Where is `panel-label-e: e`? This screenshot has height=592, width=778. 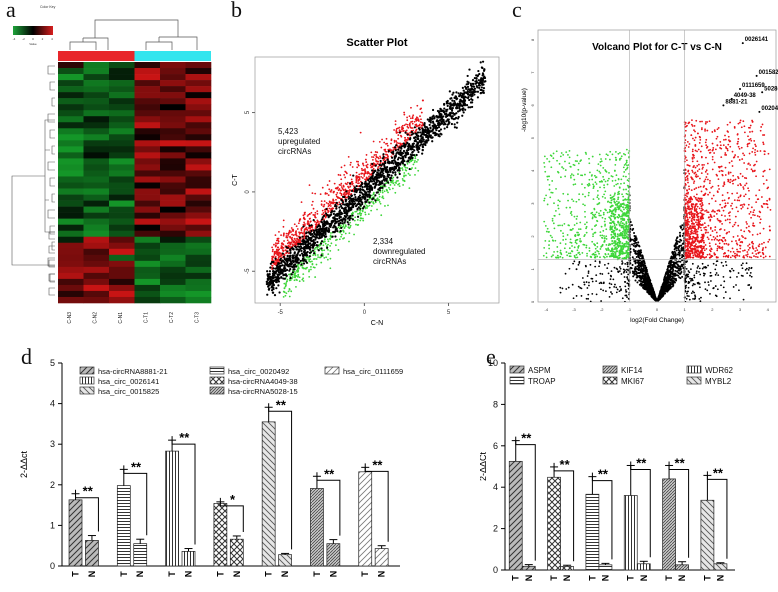 panel-label-e: e is located at coordinates (491, 356).